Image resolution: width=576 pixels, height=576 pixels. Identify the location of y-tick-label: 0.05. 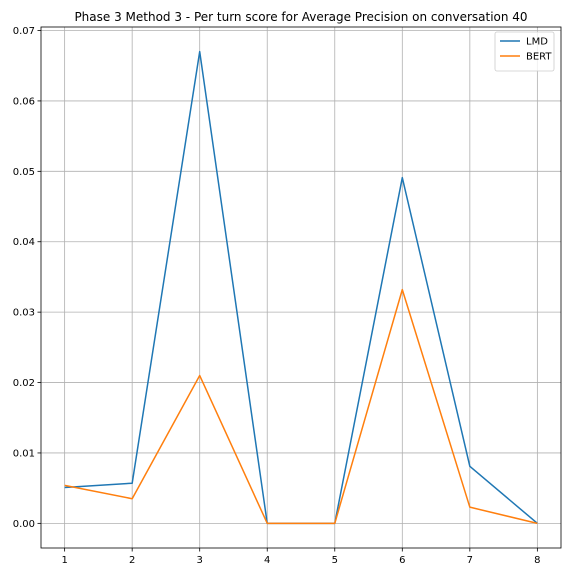
(24, 172).